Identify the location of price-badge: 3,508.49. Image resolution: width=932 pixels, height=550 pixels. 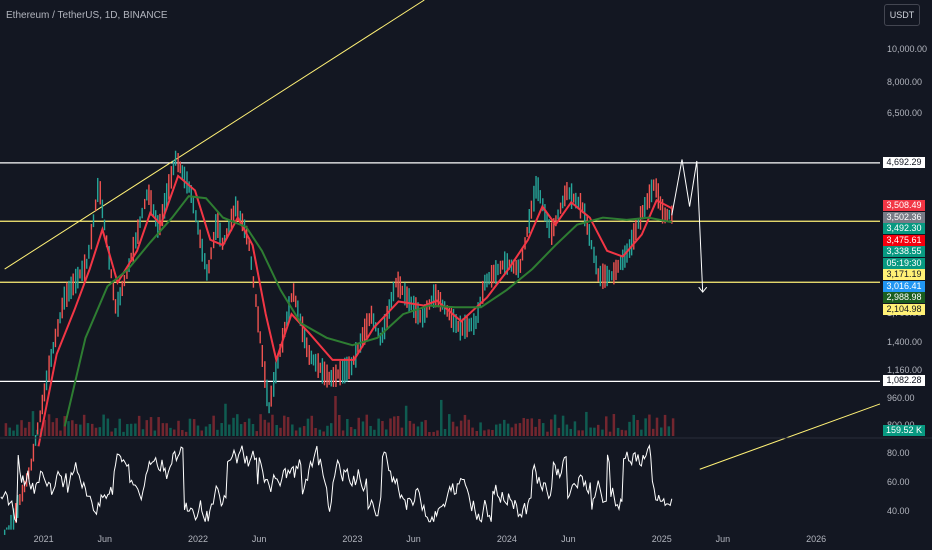
(904, 206).